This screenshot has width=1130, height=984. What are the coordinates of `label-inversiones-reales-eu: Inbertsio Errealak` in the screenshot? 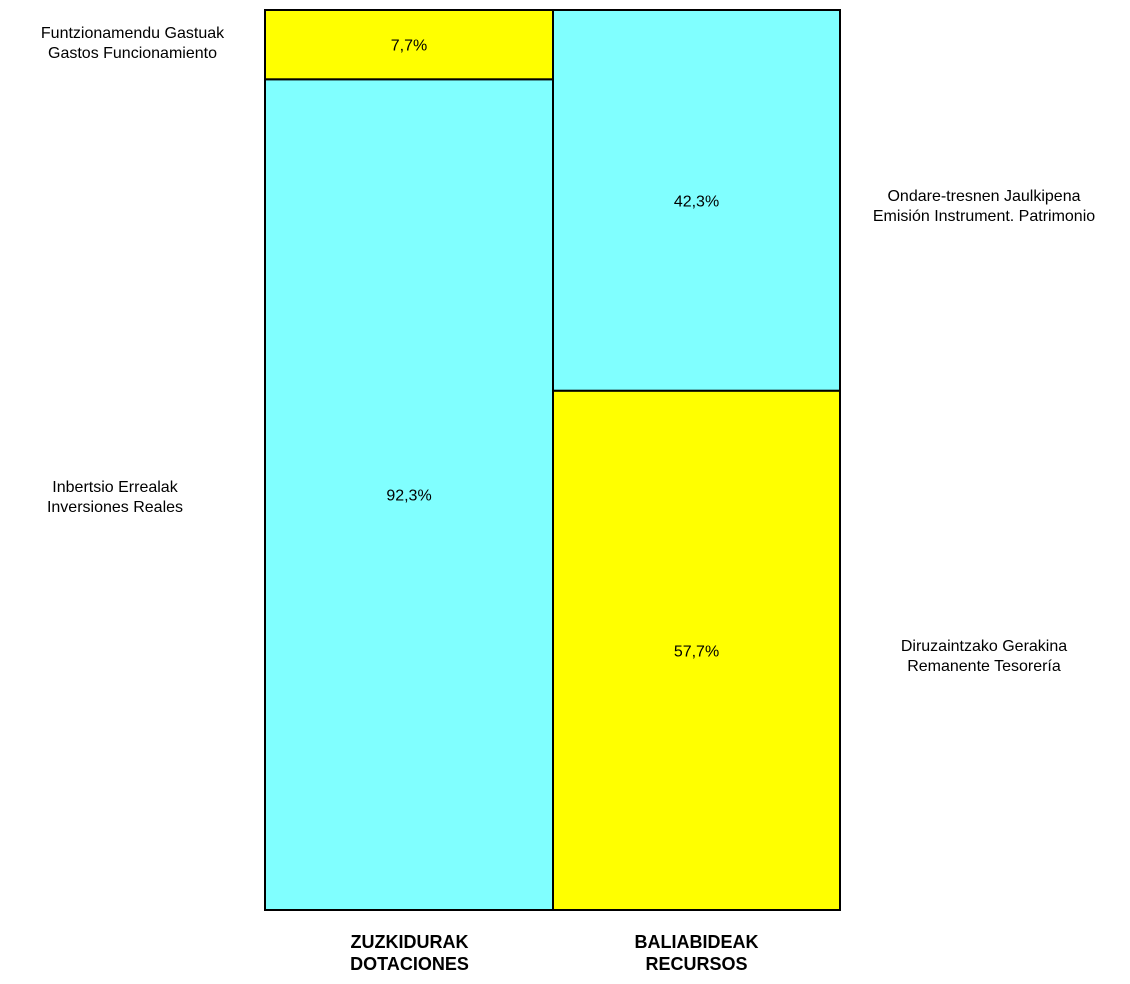 It's located at (115, 487).